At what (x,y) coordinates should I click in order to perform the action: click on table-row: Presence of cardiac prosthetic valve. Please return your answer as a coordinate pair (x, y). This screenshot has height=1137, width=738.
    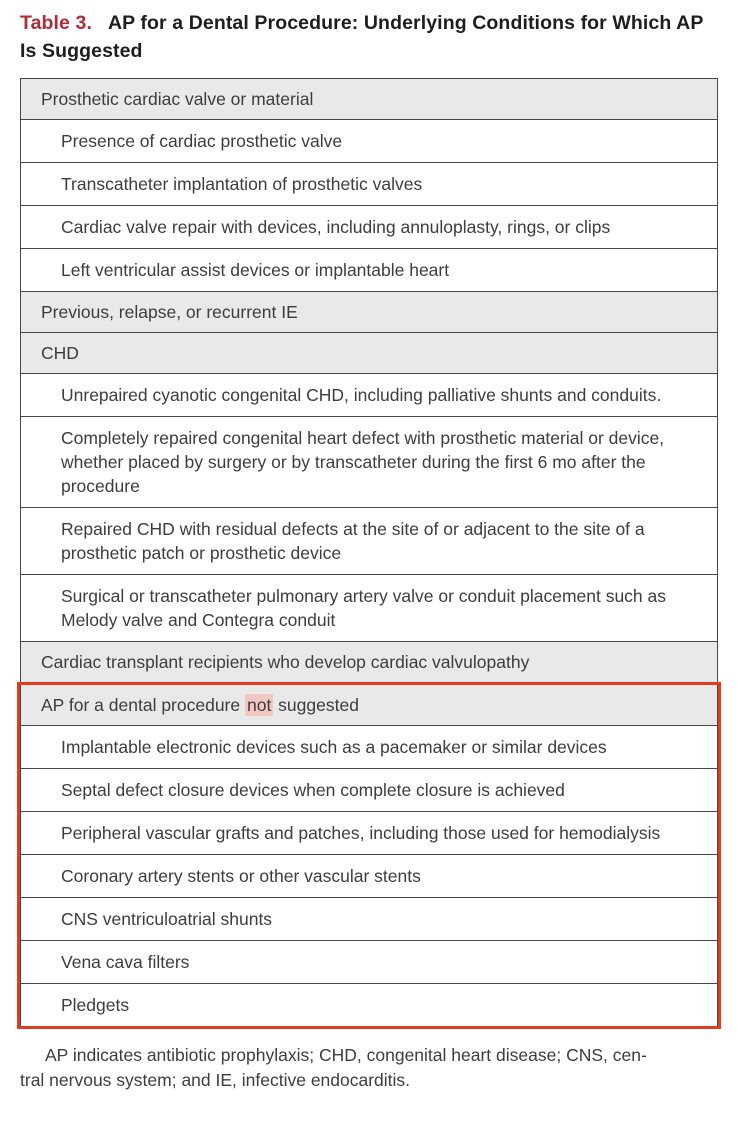
    Looking at the image, I should click on (369, 140).